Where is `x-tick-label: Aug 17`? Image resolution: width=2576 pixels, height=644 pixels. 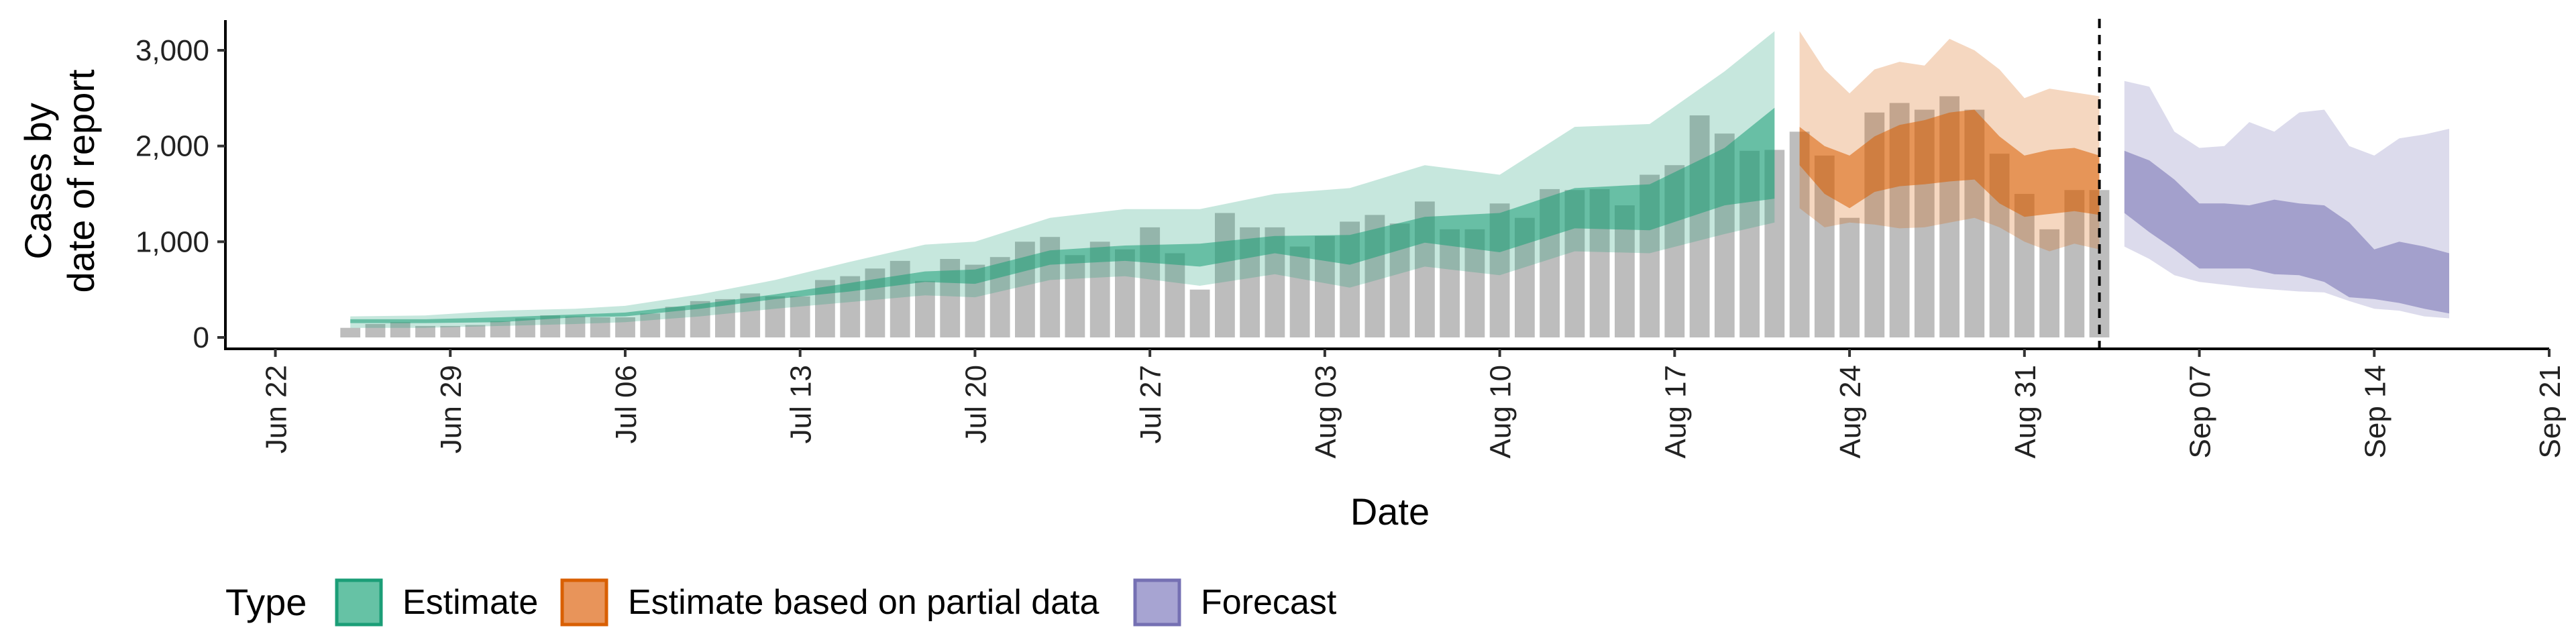 x-tick-label: Aug 17 is located at coordinates (1675, 411).